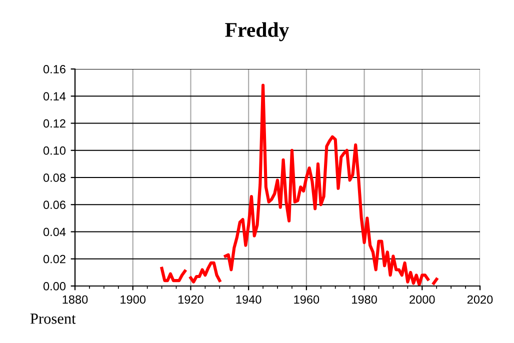  Describe the element at coordinates (54, 123) in the screenshot. I see `y-tick-label: 0.12` at that location.